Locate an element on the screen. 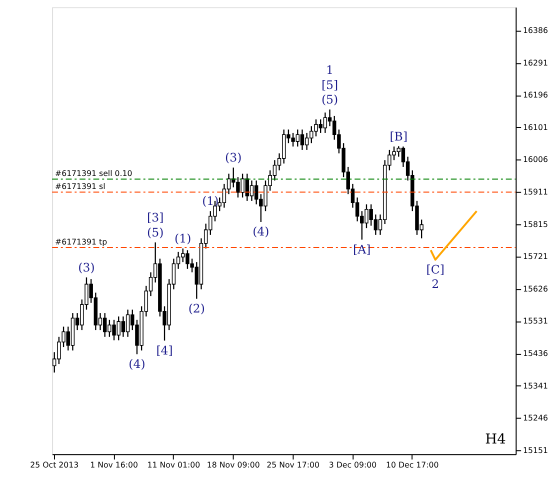  y-tick-label: 15246 is located at coordinates (535, 418).